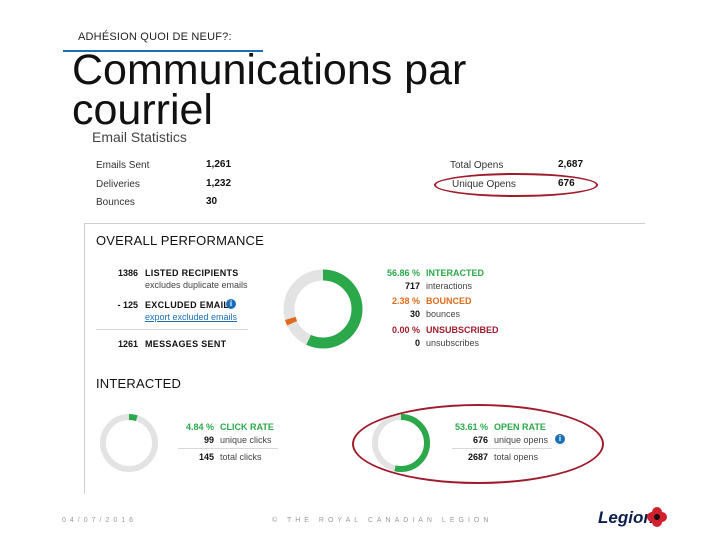 The image size is (720, 540). Describe the element at coordinates (172, 329) in the screenshot. I see `recipients-divider` at that location.